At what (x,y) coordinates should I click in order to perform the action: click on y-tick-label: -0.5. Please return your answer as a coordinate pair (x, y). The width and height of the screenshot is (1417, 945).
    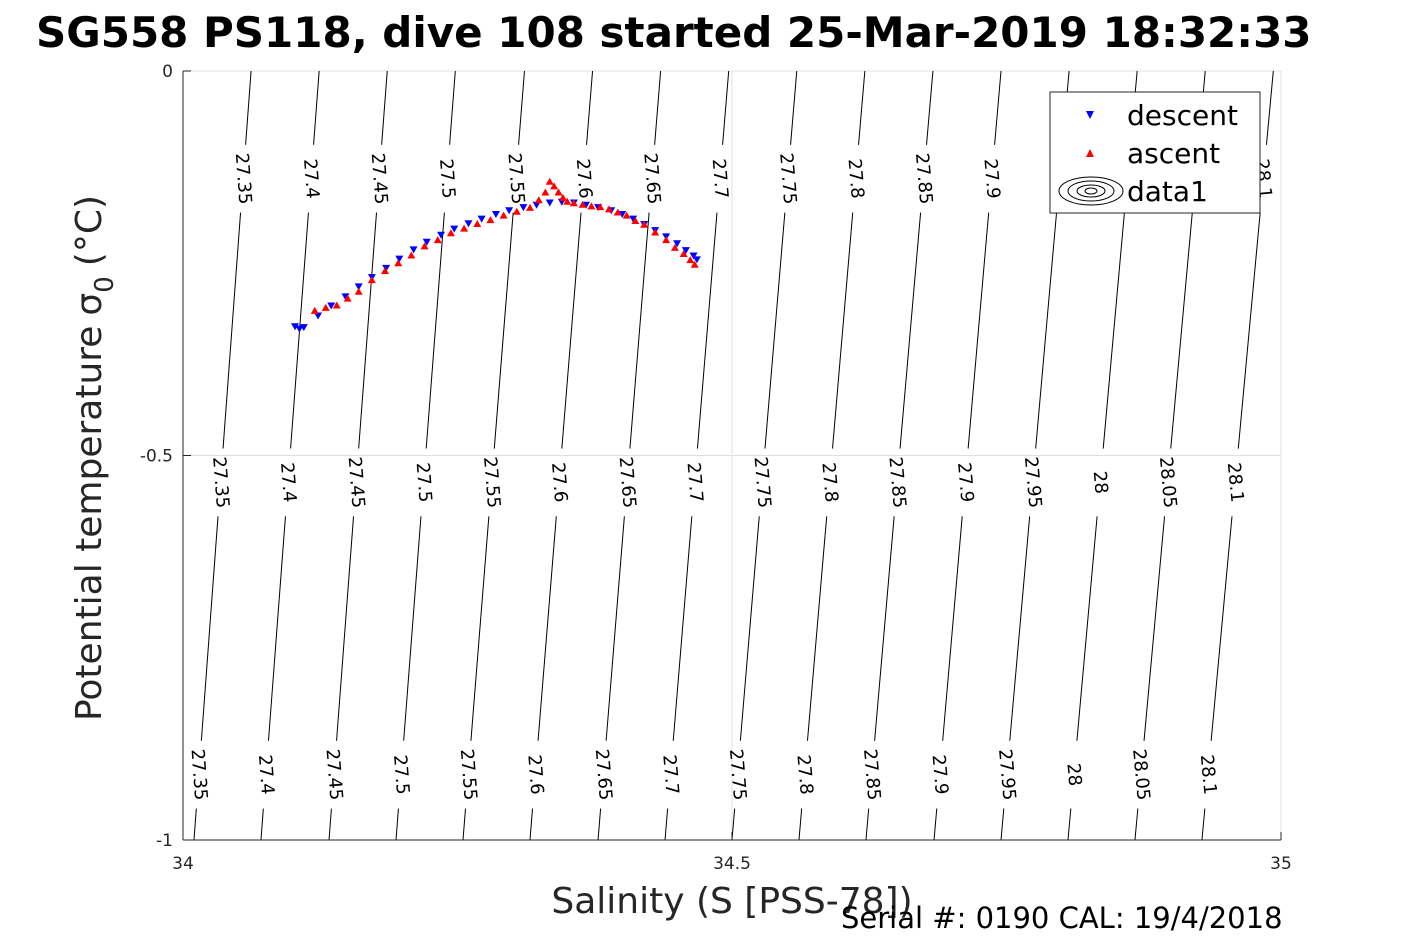
    Looking at the image, I should click on (156, 457).